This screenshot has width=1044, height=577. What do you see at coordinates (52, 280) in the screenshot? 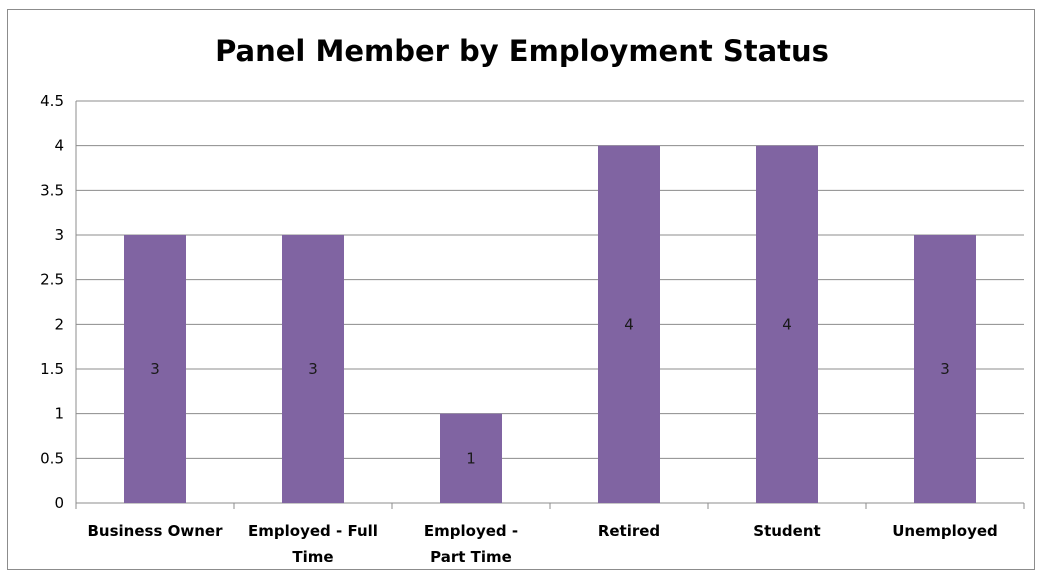
I see `y-tick-label: 2.5` at bounding box center [52, 280].